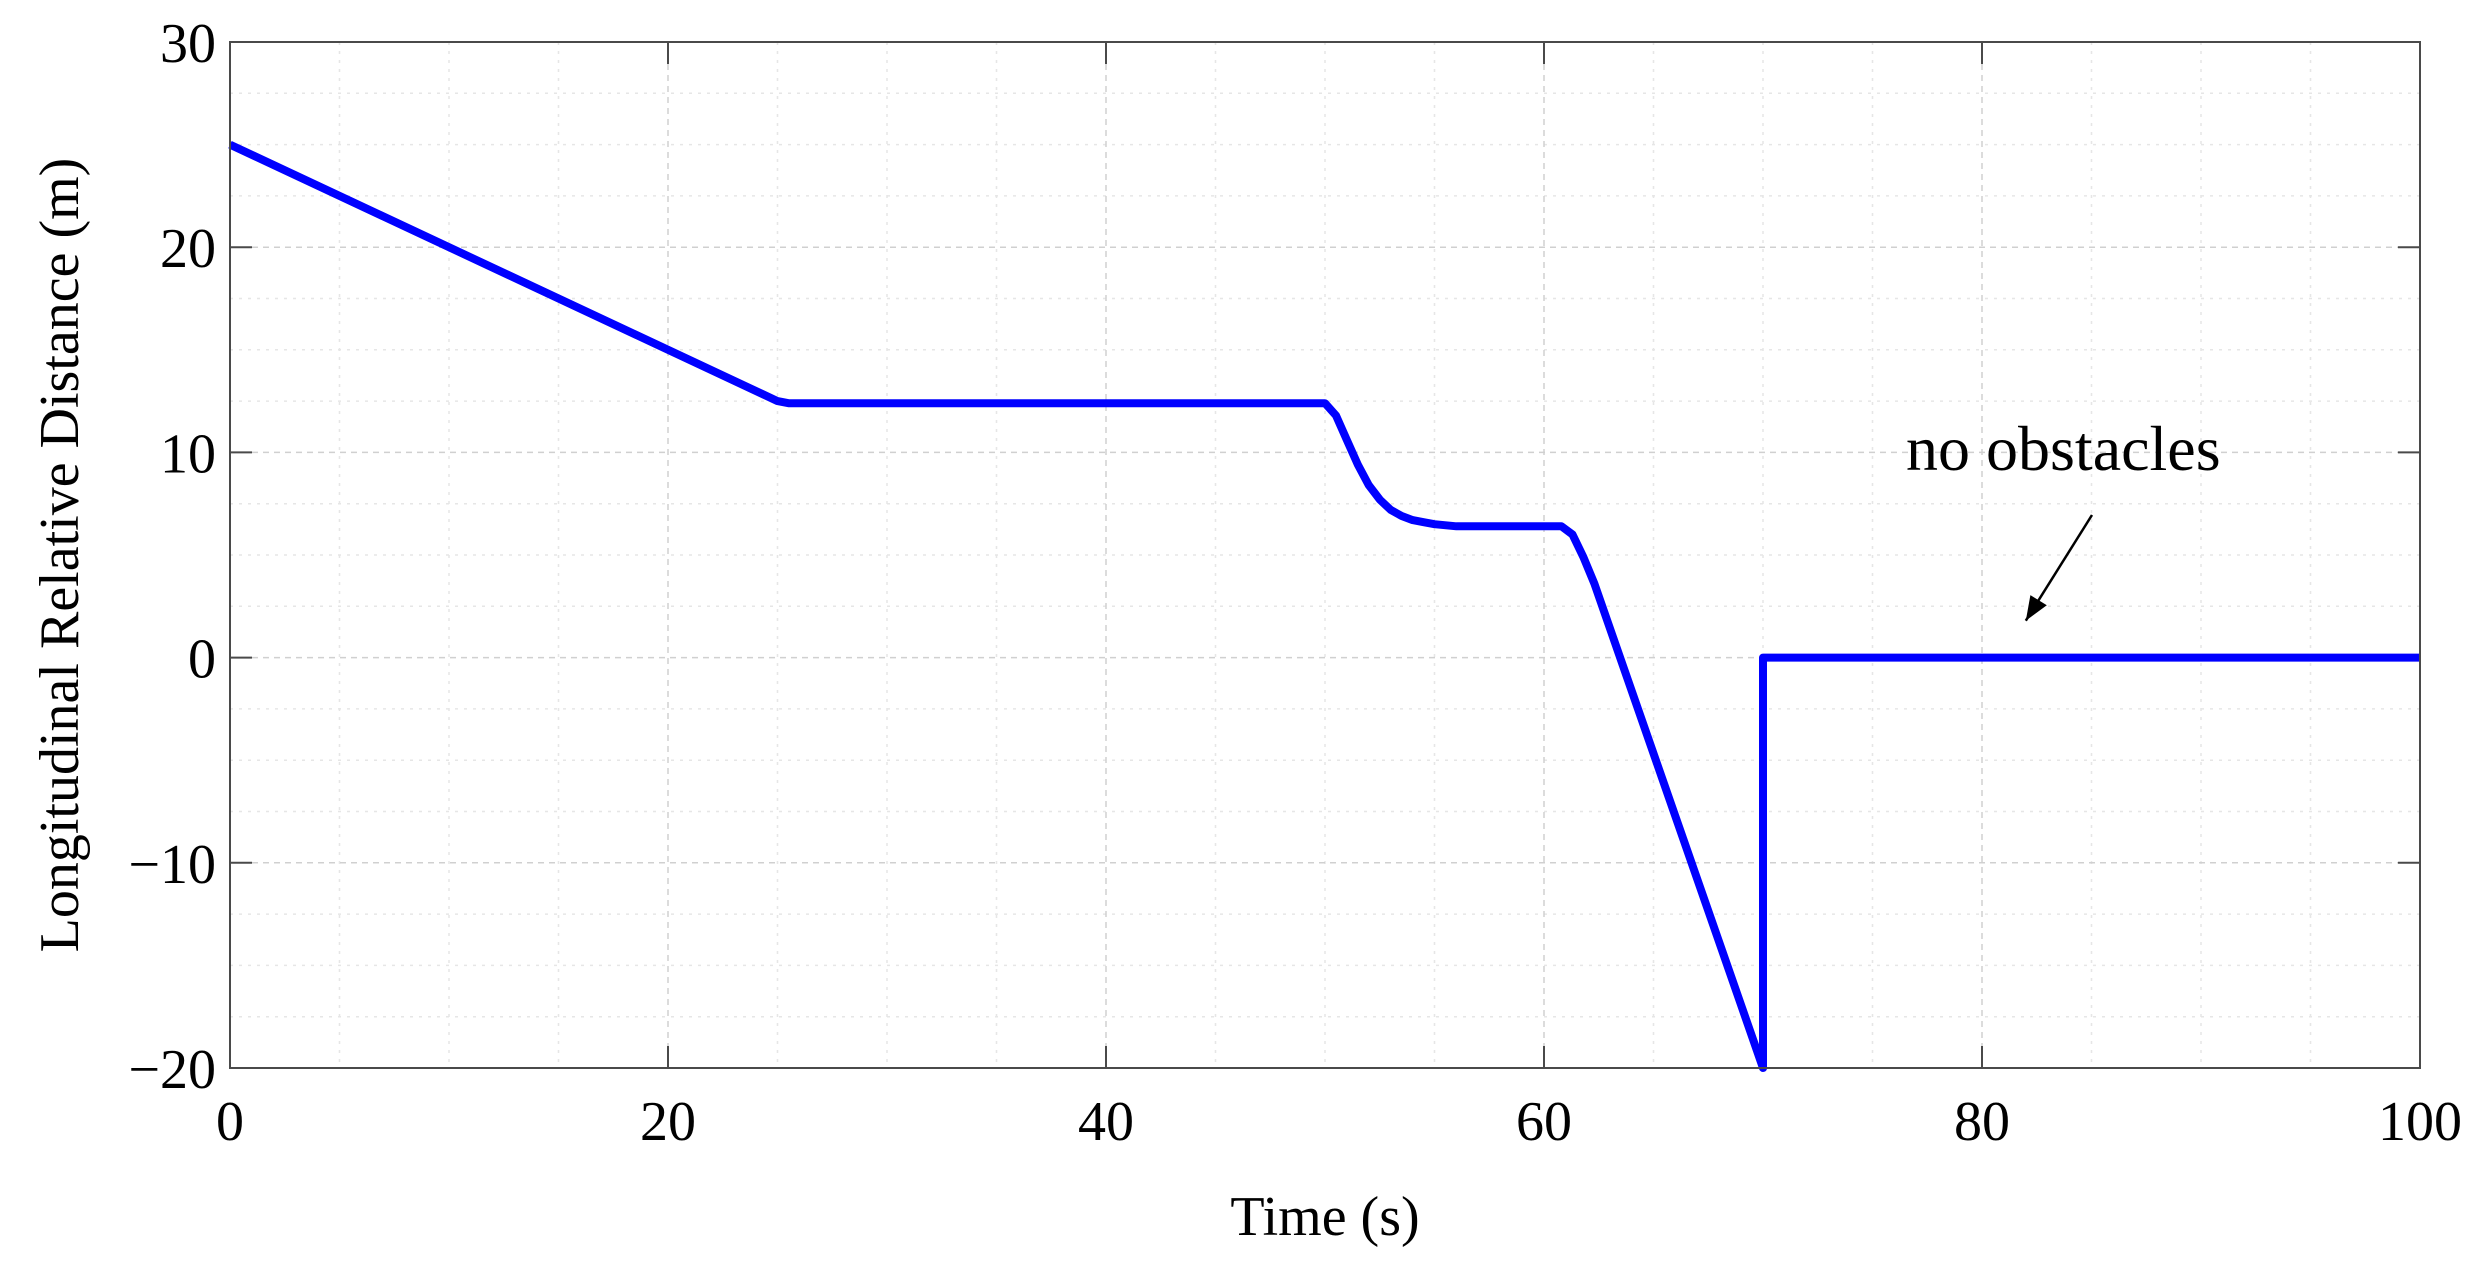 This screenshot has height=1262, width=2484. What do you see at coordinates (2036, 608) in the screenshot?
I see `annotation-arrowhead` at bounding box center [2036, 608].